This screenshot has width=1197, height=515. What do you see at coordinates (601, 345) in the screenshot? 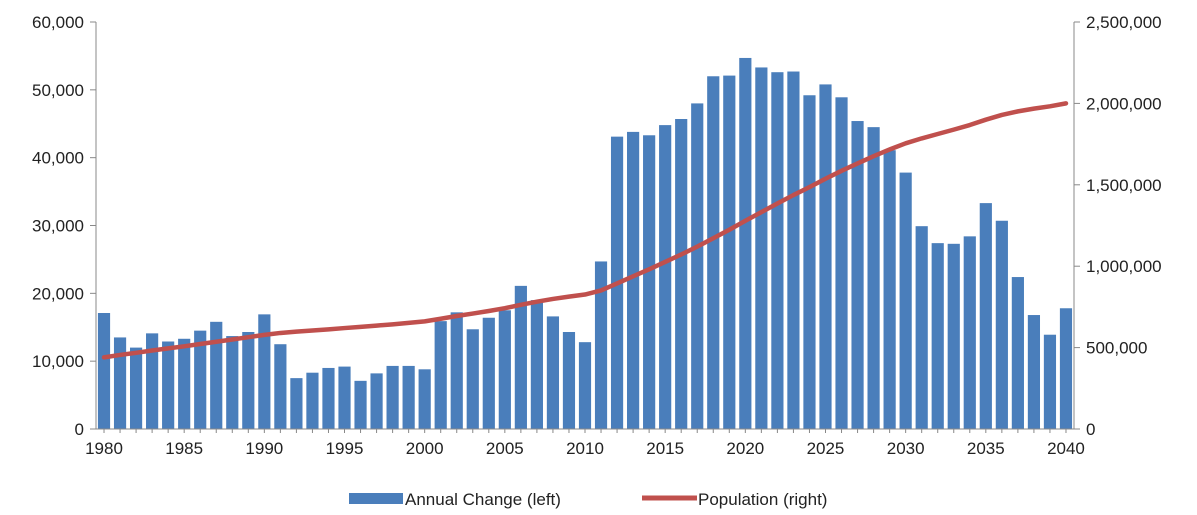
I see `bar-2011` at bounding box center [601, 345].